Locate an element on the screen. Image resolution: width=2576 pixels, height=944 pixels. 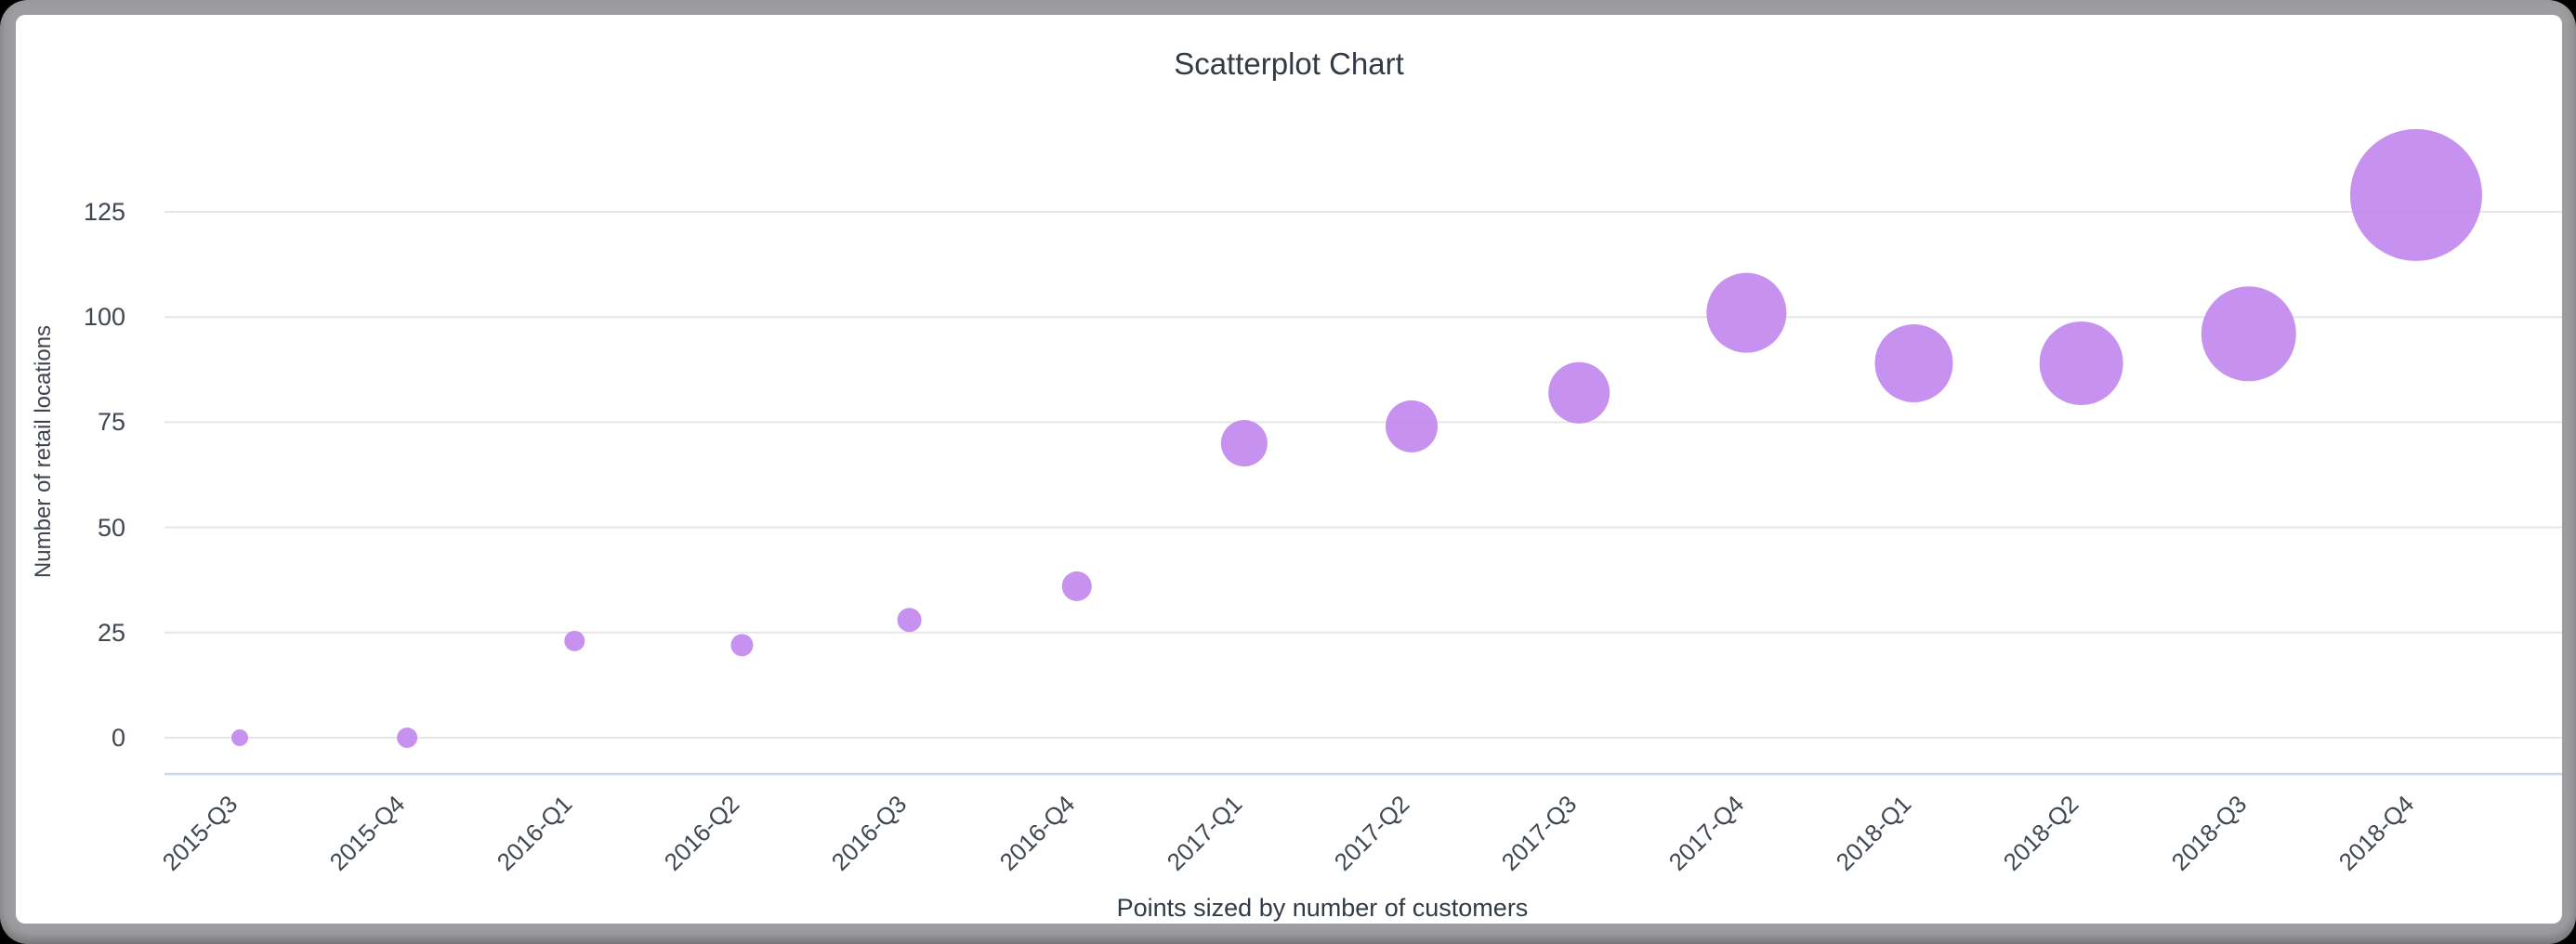
y-tick-label: 0 is located at coordinates (118, 738).